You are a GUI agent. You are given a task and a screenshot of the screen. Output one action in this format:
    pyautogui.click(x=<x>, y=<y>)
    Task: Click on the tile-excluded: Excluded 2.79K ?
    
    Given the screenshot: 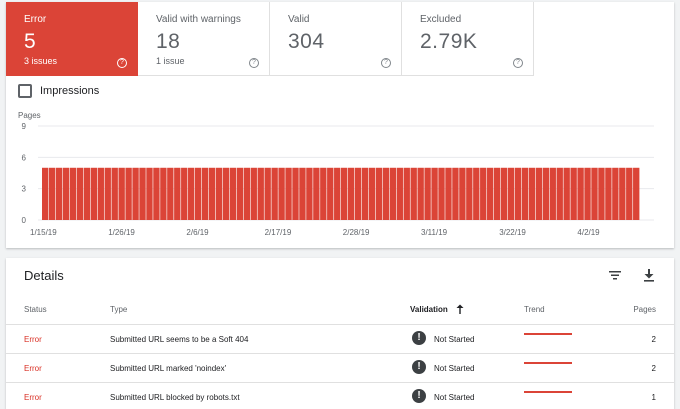 What is the action you would take?
    pyautogui.click(x=468, y=39)
    